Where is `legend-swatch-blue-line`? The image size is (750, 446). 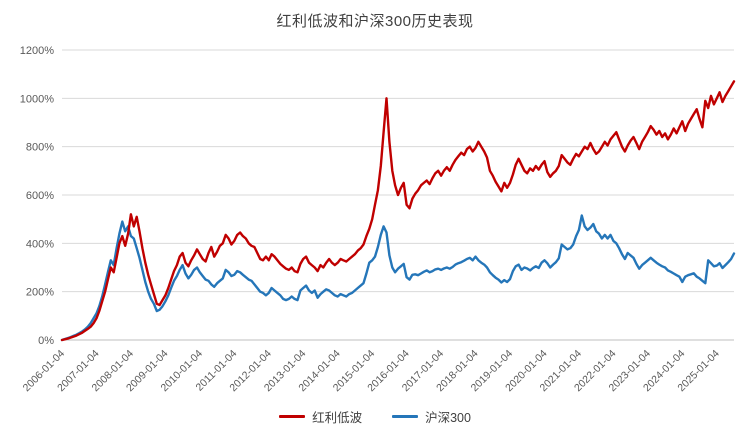
legend-swatch-blue-line is located at coordinates (405, 416).